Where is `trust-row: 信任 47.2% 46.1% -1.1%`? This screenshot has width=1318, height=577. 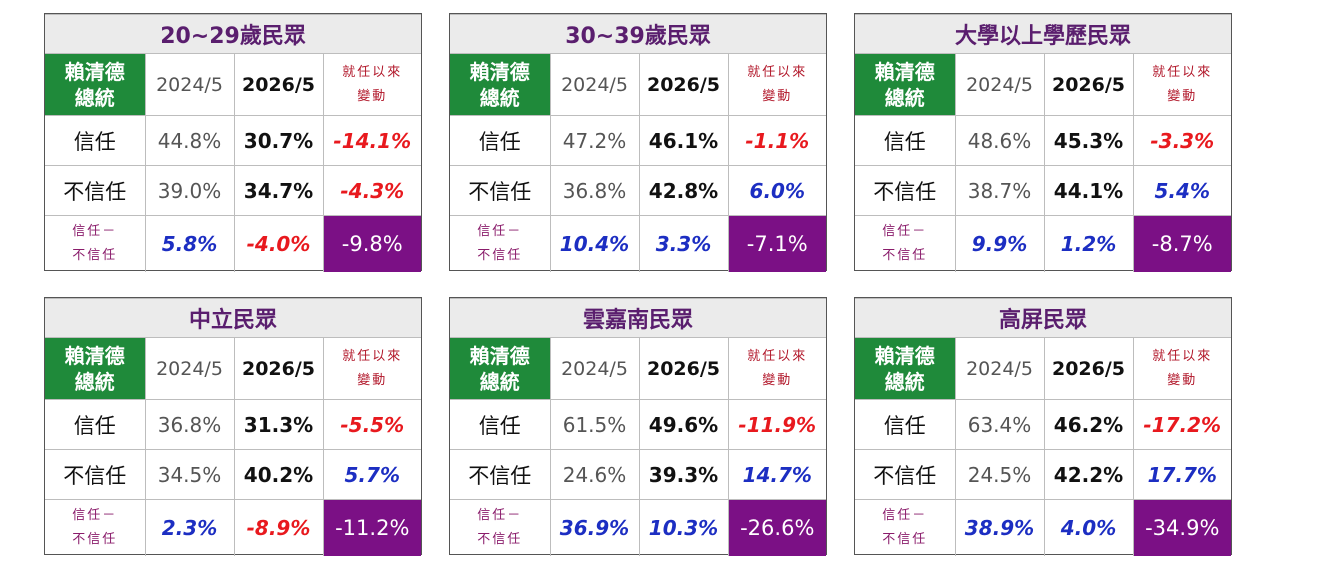 trust-row: 信任 47.2% 46.1% -1.1% is located at coordinates (638, 140).